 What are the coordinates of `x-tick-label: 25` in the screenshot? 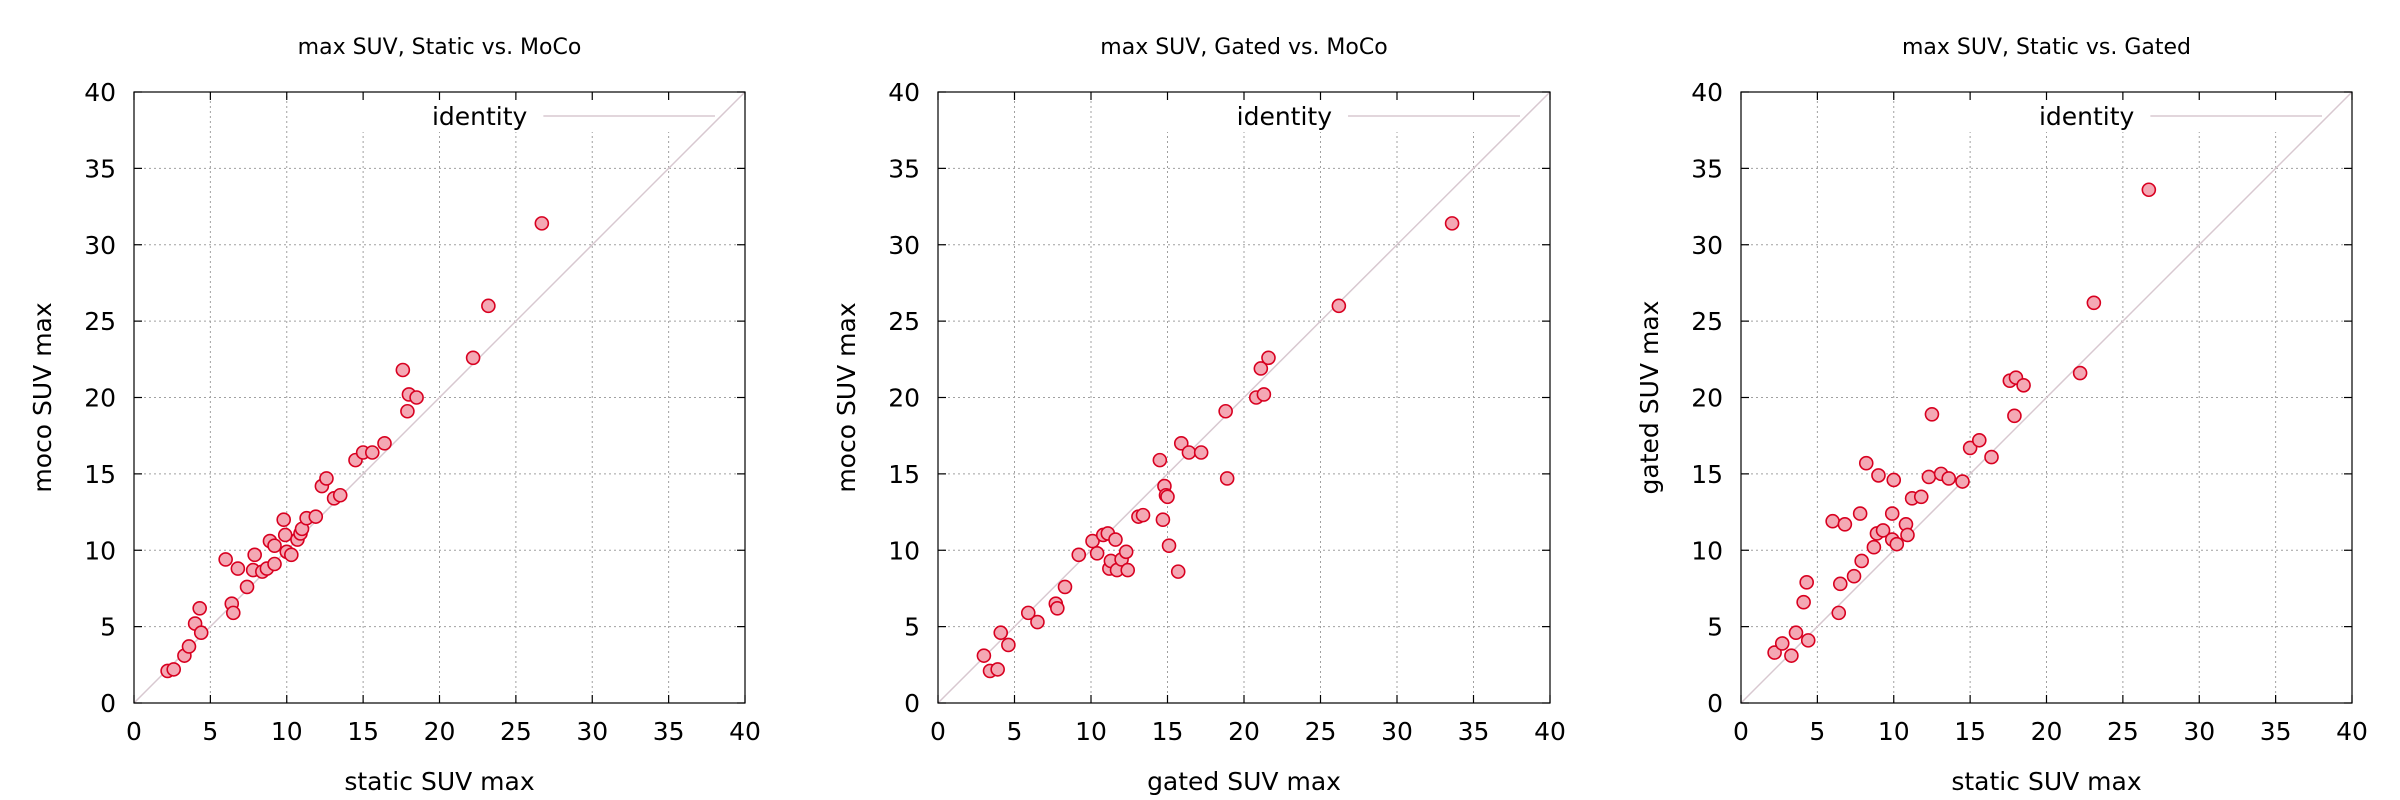 It's located at (516, 731).